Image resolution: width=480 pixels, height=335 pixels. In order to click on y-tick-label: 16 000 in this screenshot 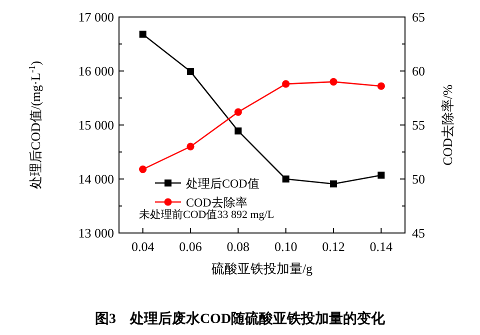, I will do `click(96, 71)`.